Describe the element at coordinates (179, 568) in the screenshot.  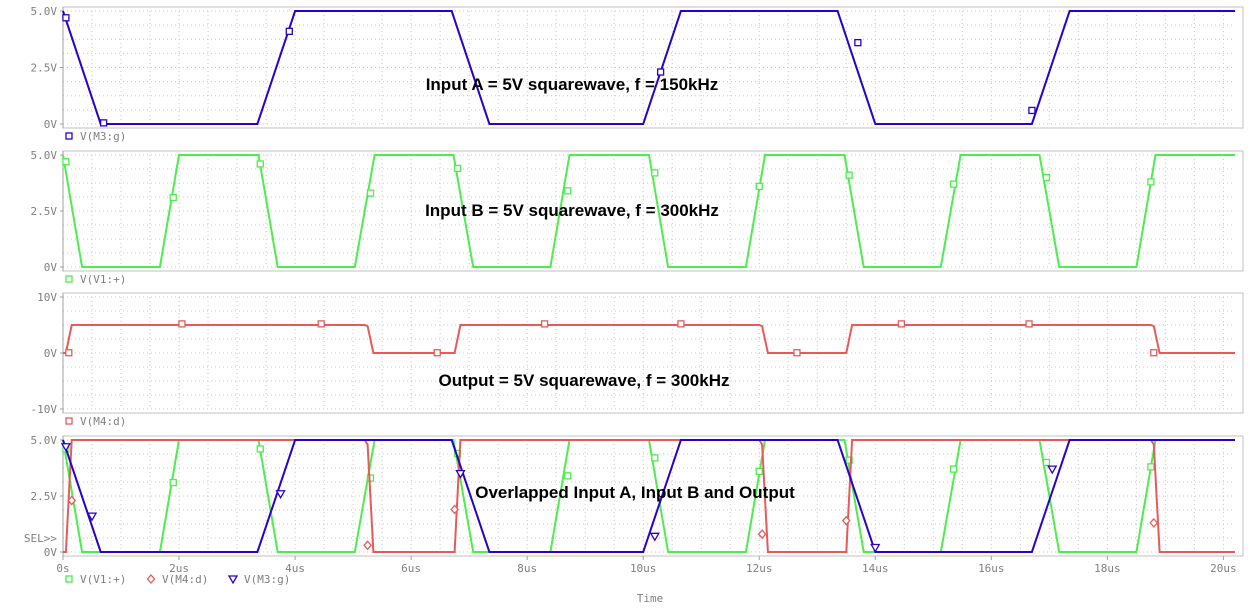
I see `x-tick-label: 2us` at that location.